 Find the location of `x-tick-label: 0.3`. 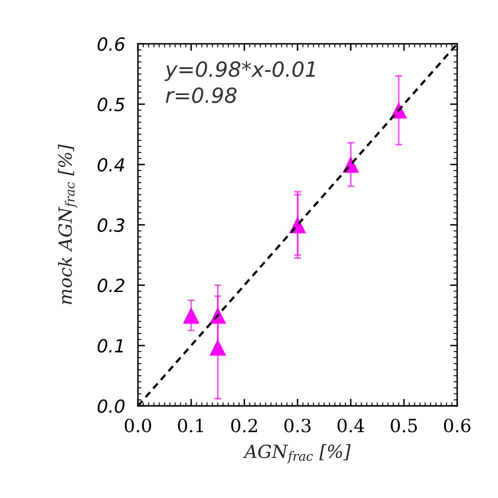

x-tick-label: 0.3 is located at coordinates (297, 425).